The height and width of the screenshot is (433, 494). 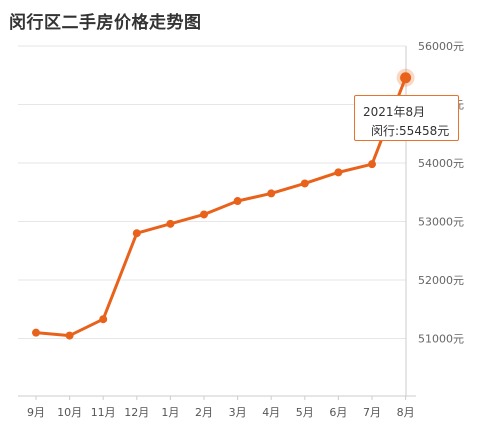 What do you see at coordinates (170, 412) in the screenshot?
I see `x-tick-label: 1月` at bounding box center [170, 412].